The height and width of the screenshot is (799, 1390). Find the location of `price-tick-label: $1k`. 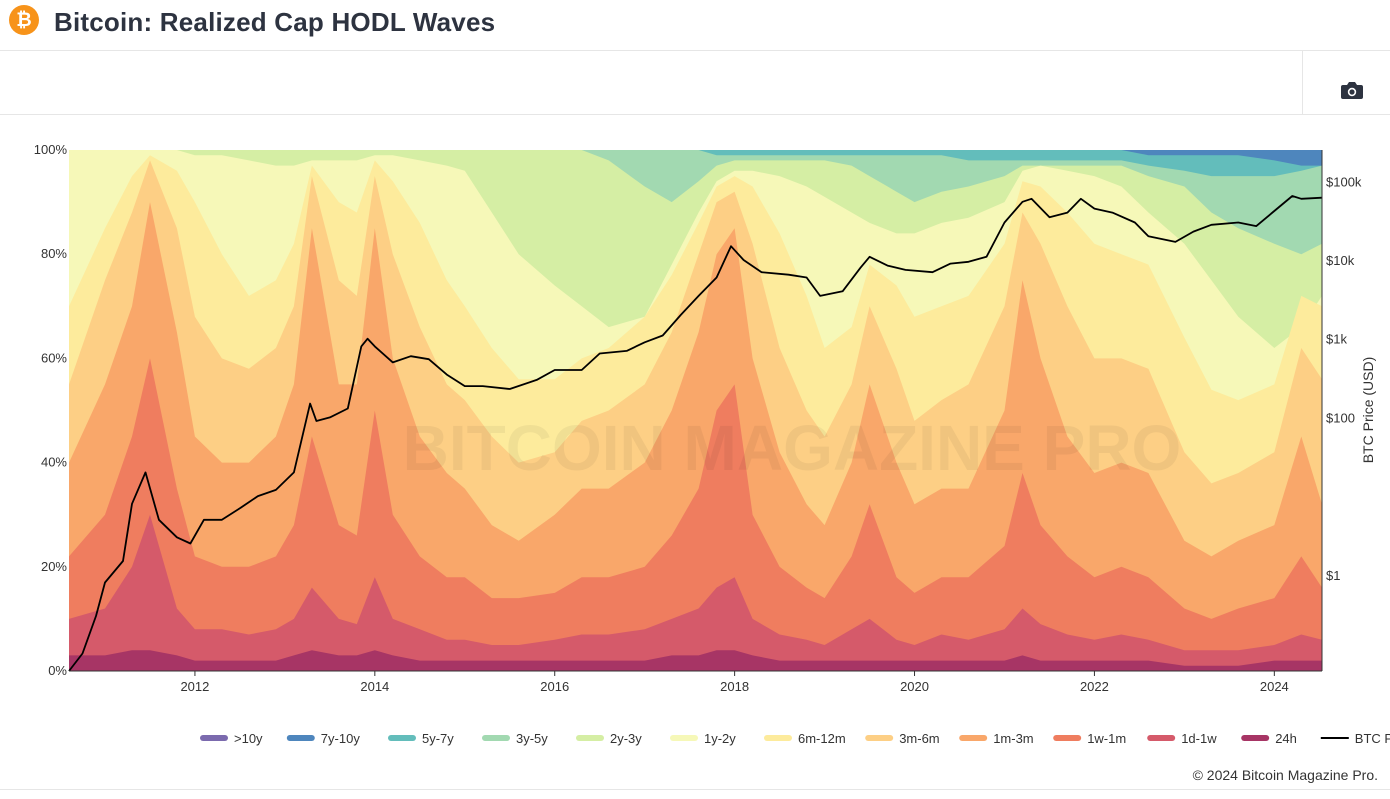

price-tick-label: $1k is located at coordinates (1336, 339).